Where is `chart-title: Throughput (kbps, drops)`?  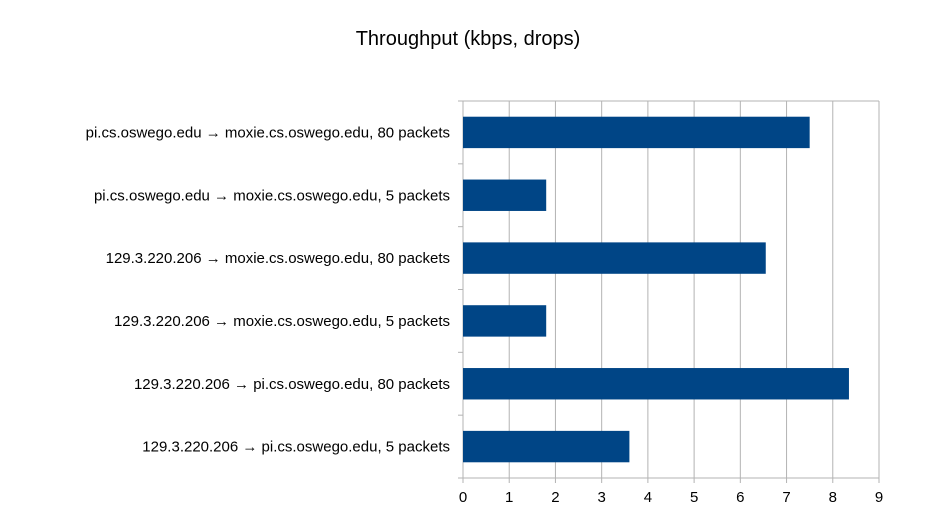 chart-title: Throughput (kbps, drops) is located at coordinates (468, 39).